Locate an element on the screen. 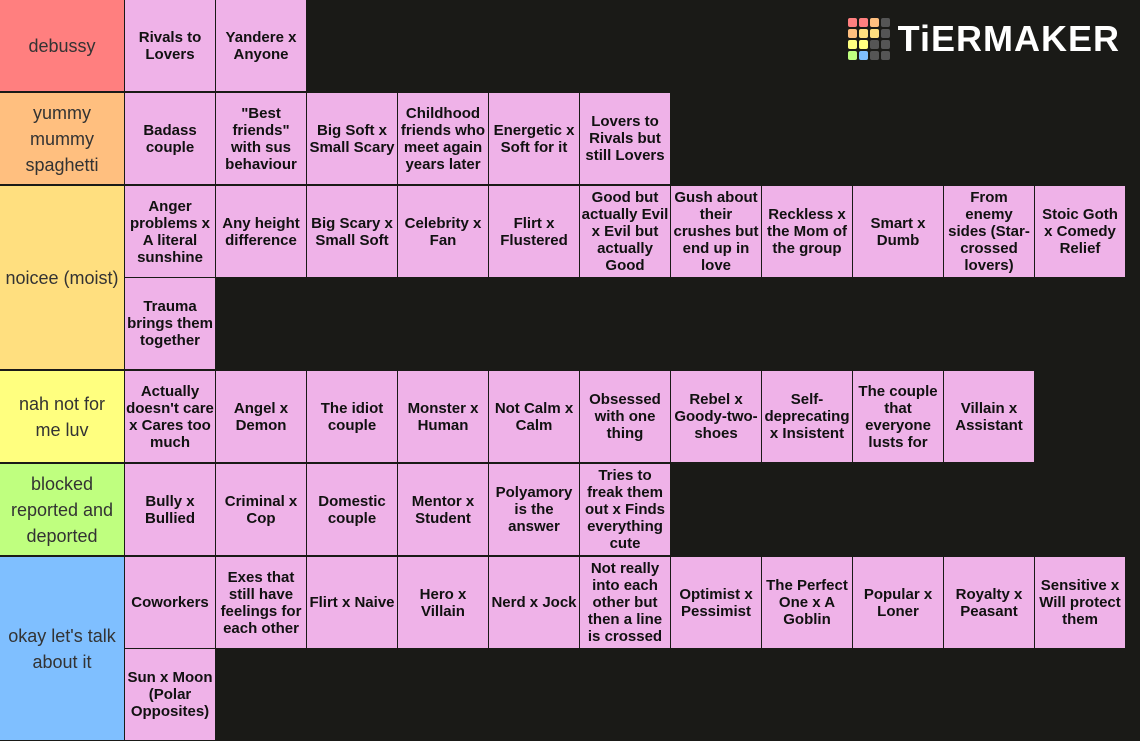 This screenshot has height=741, width=1140. tier-label: okay let's talk about it is located at coordinates (62, 648).